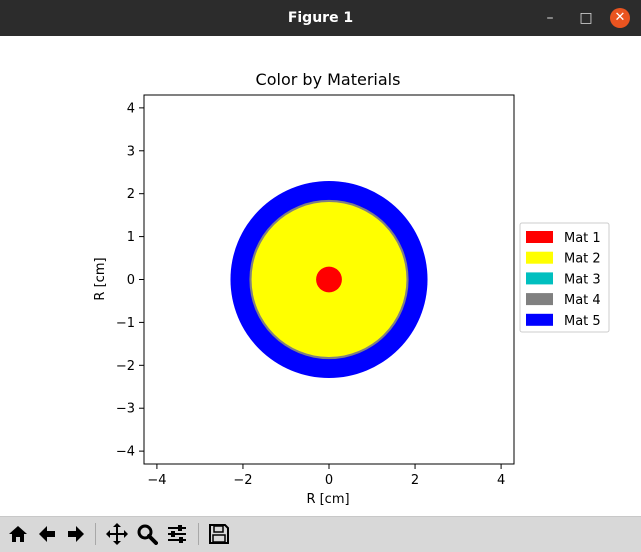  Describe the element at coordinates (125, 452) in the screenshot. I see `y-tick-label: −4` at that location.